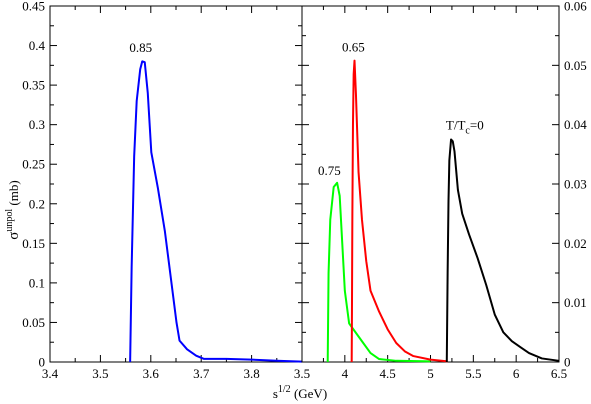 Image resolution: width=591 pixels, height=404 pixels. What do you see at coordinates (37, 45) in the screenshot?
I see `left-y-tick-label: 0.4` at bounding box center [37, 45].